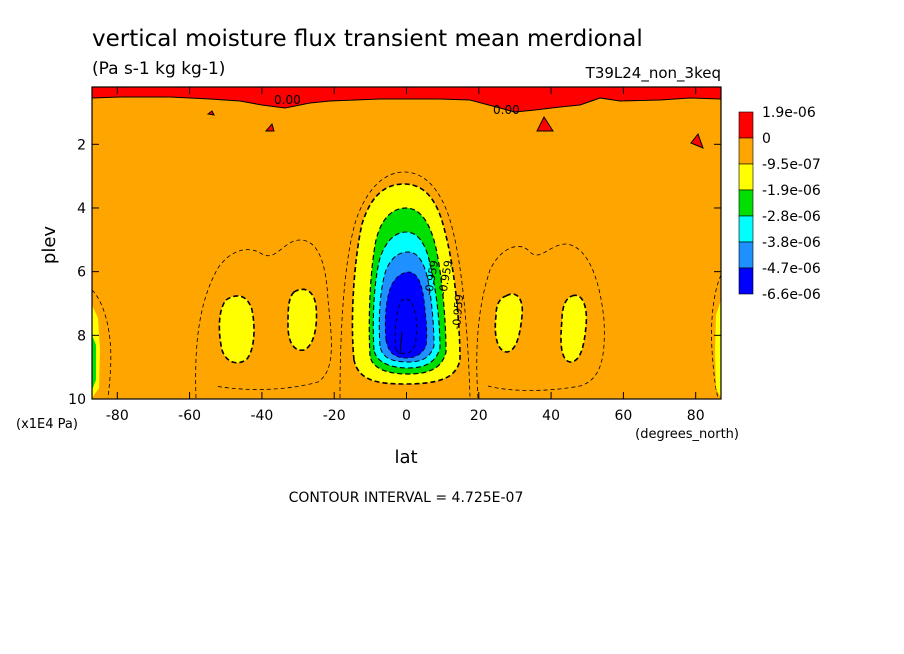 This screenshot has height=654, width=904. Describe the element at coordinates (158, 69) in the screenshot. I see `chart-units: (Pa s-1 kg kg-1)` at that location.